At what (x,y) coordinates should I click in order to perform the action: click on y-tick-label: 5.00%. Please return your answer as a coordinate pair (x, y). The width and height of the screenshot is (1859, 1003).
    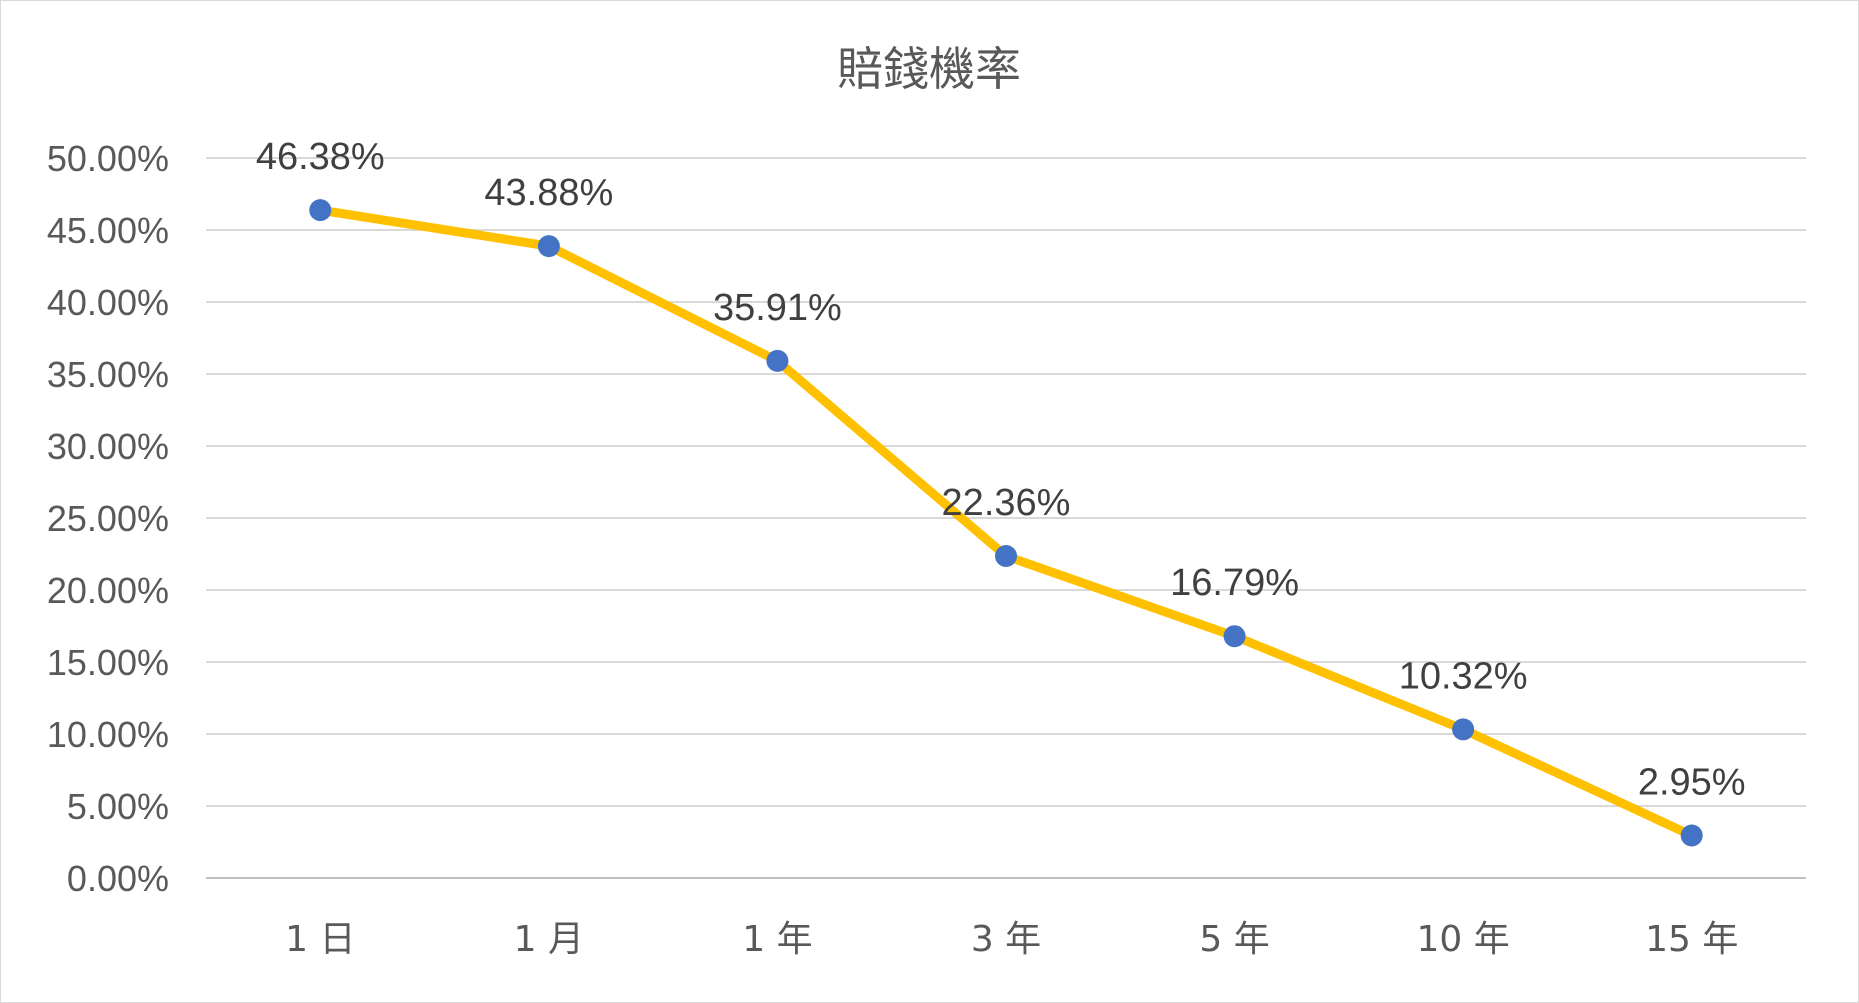
    Looking at the image, I should click on (118, 806).